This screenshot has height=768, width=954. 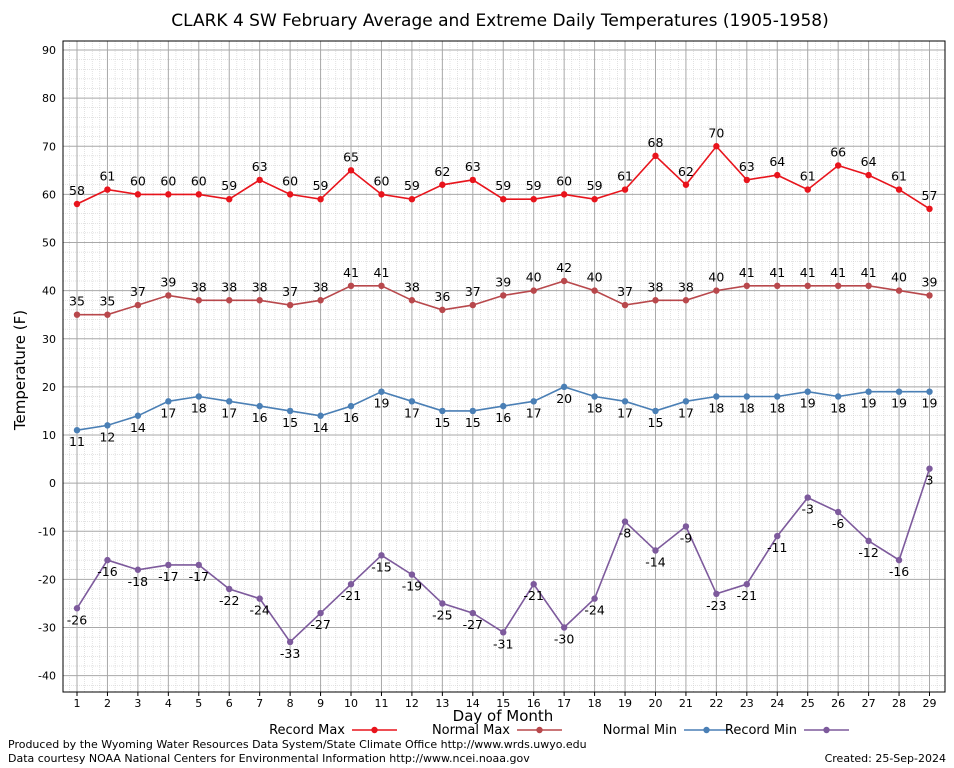 I want to click on record-min-data-label: -22, so click(x=229, y=600).